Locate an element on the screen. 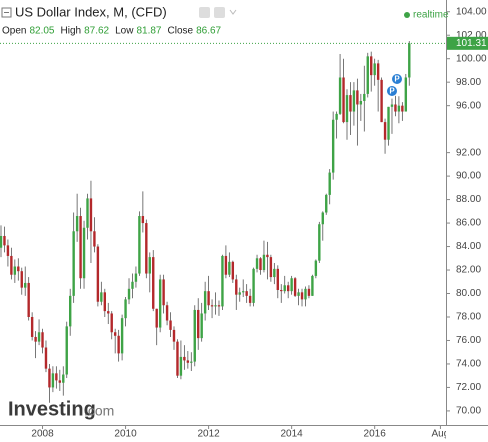 This screenshot has height=442, width=488. x-tick-label: 2014 is located at coordinates (292, 434).